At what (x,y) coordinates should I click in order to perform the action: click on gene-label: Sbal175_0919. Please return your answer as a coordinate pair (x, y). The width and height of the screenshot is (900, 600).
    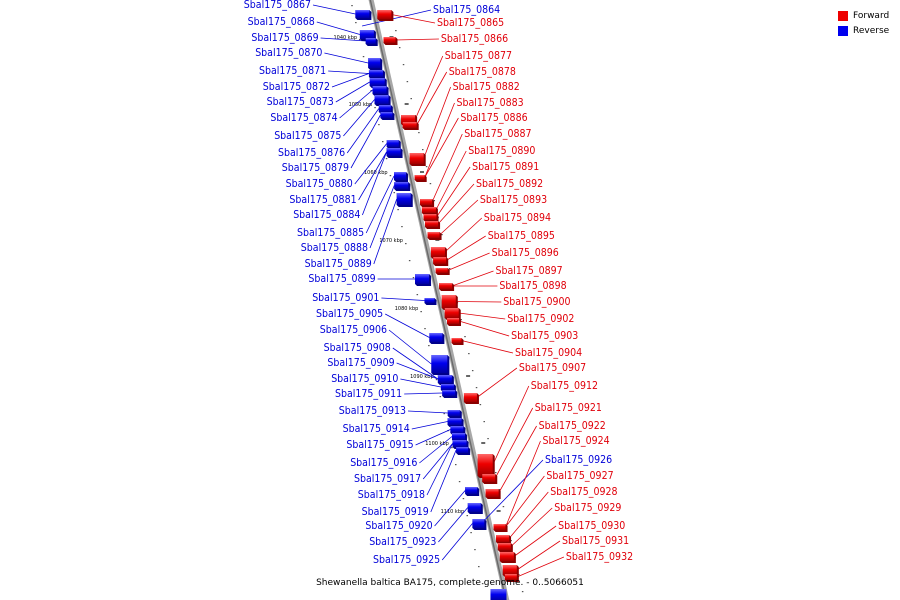
    Looking at the image, I should click on (395, 512).